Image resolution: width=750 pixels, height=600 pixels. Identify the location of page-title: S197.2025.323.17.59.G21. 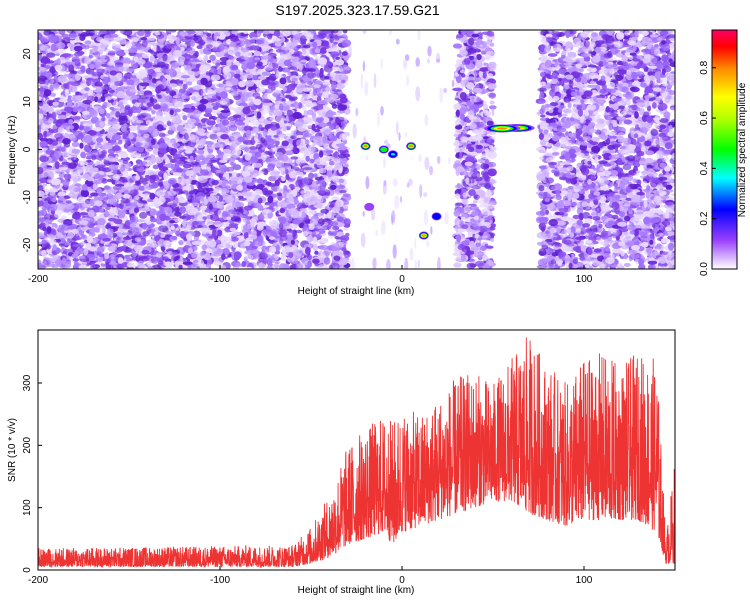
(357, 10).